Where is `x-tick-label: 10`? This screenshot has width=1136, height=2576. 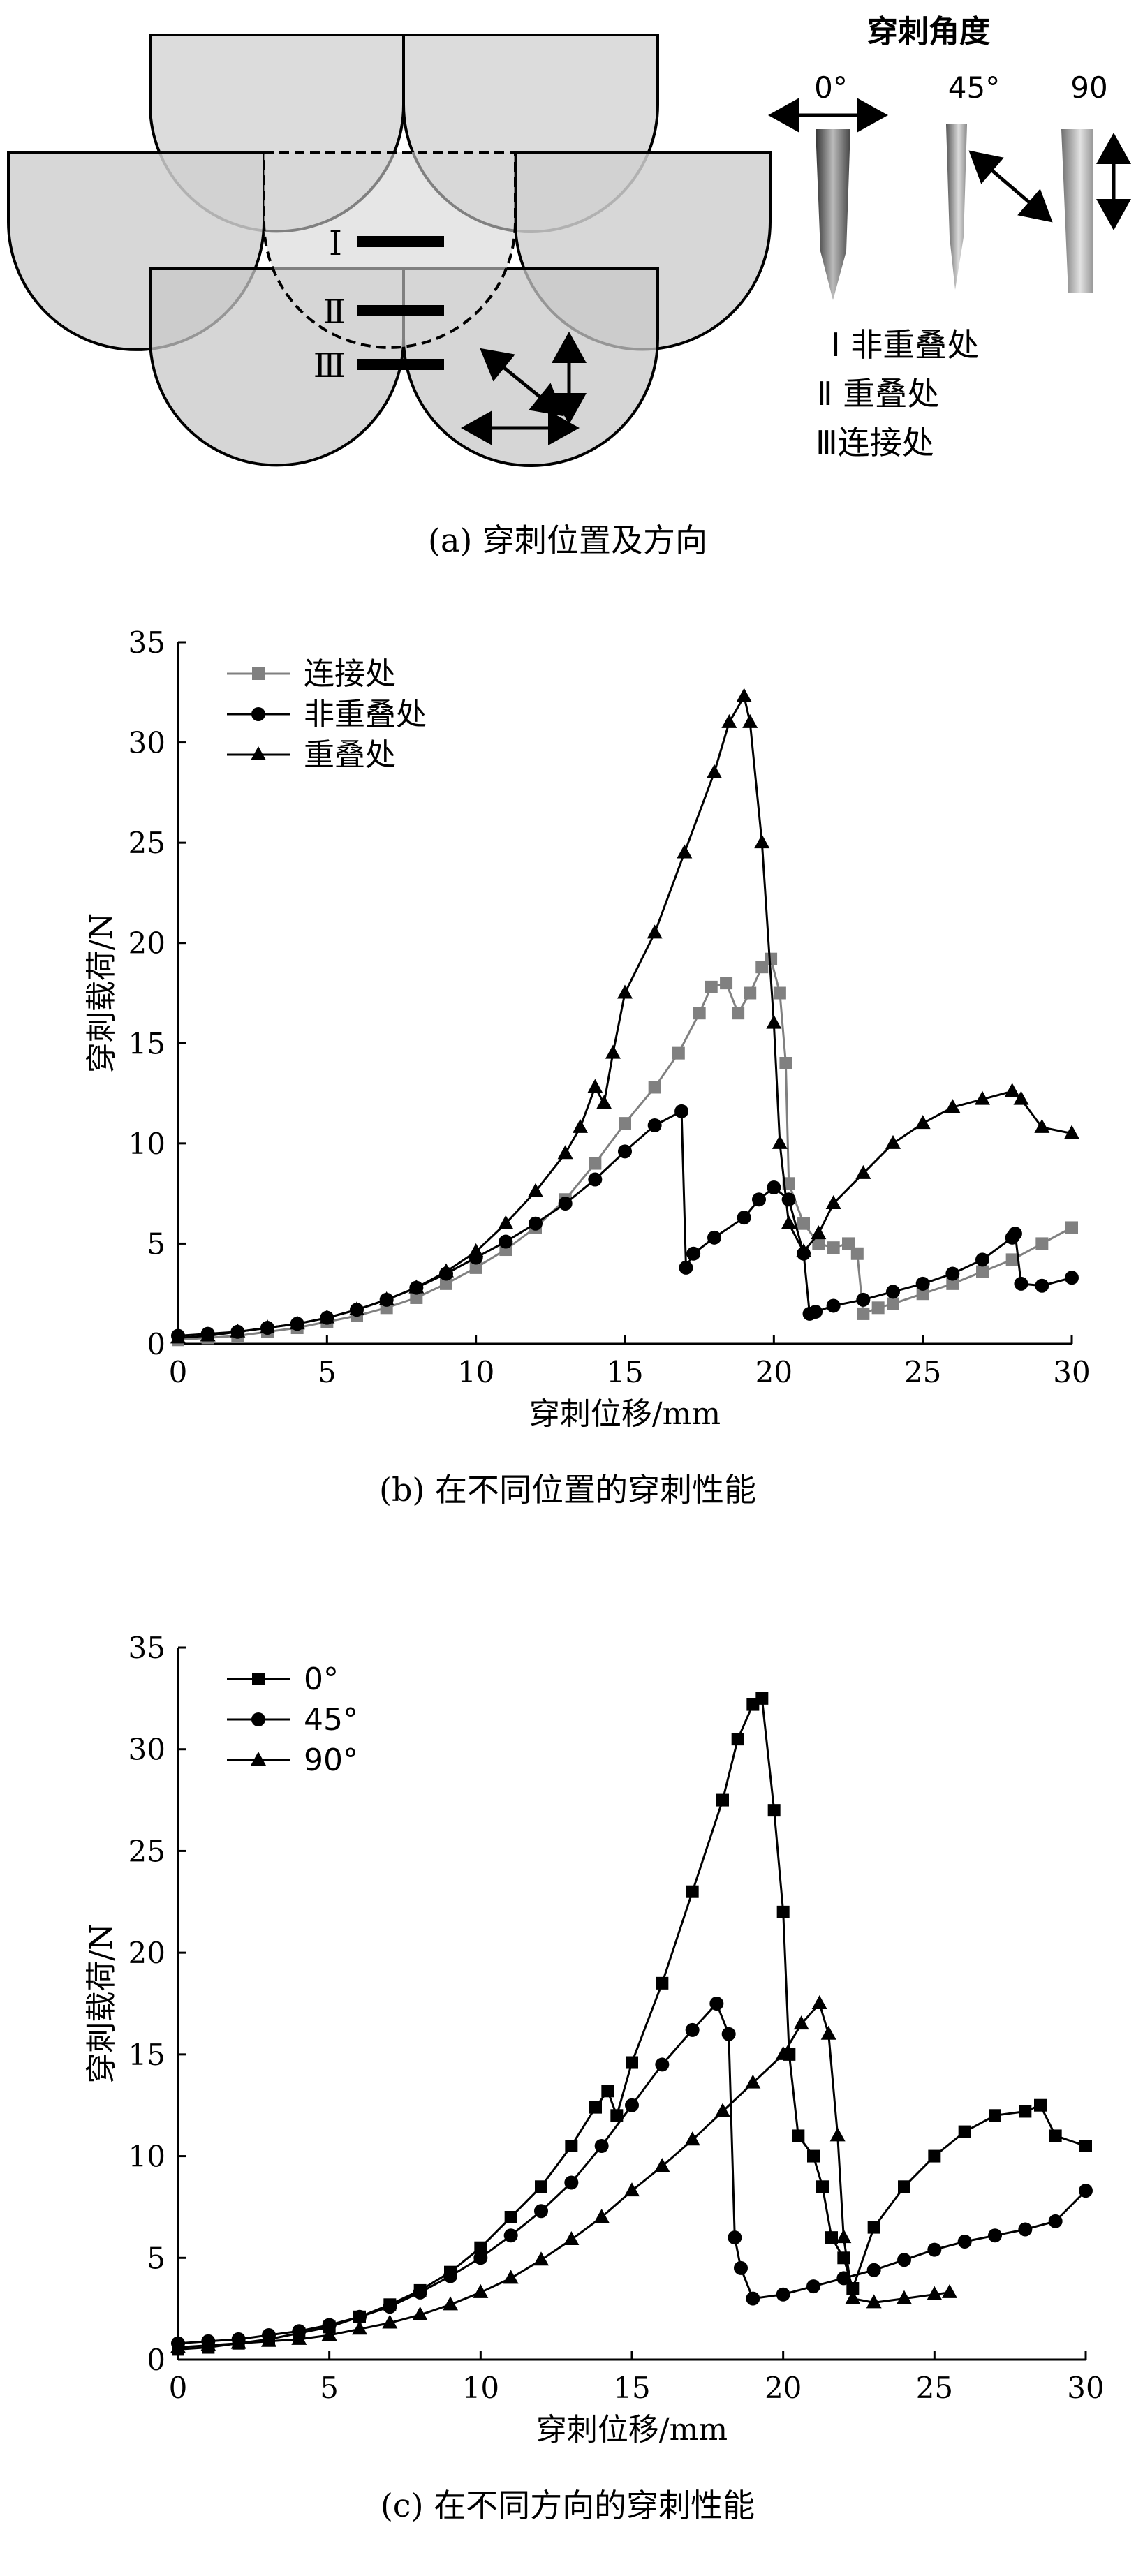
x-tick-label: 10 is located at coordinates (475, 1372).